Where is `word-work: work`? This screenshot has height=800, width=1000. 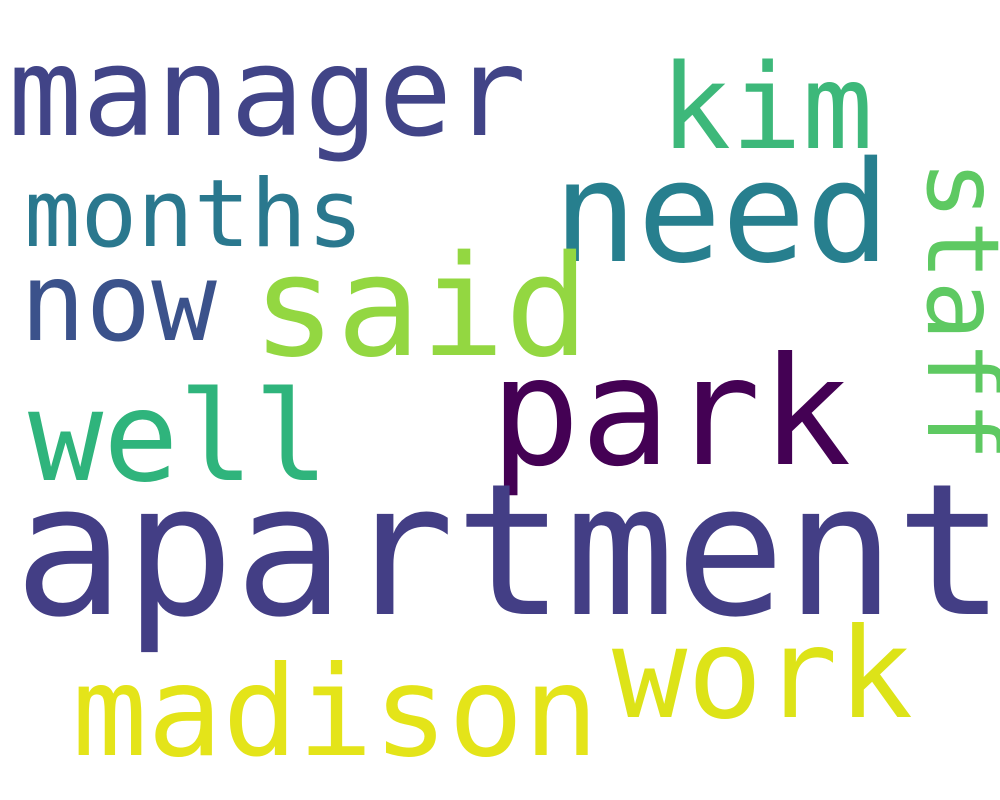
word-work: work is located at coordinates (763, 674).